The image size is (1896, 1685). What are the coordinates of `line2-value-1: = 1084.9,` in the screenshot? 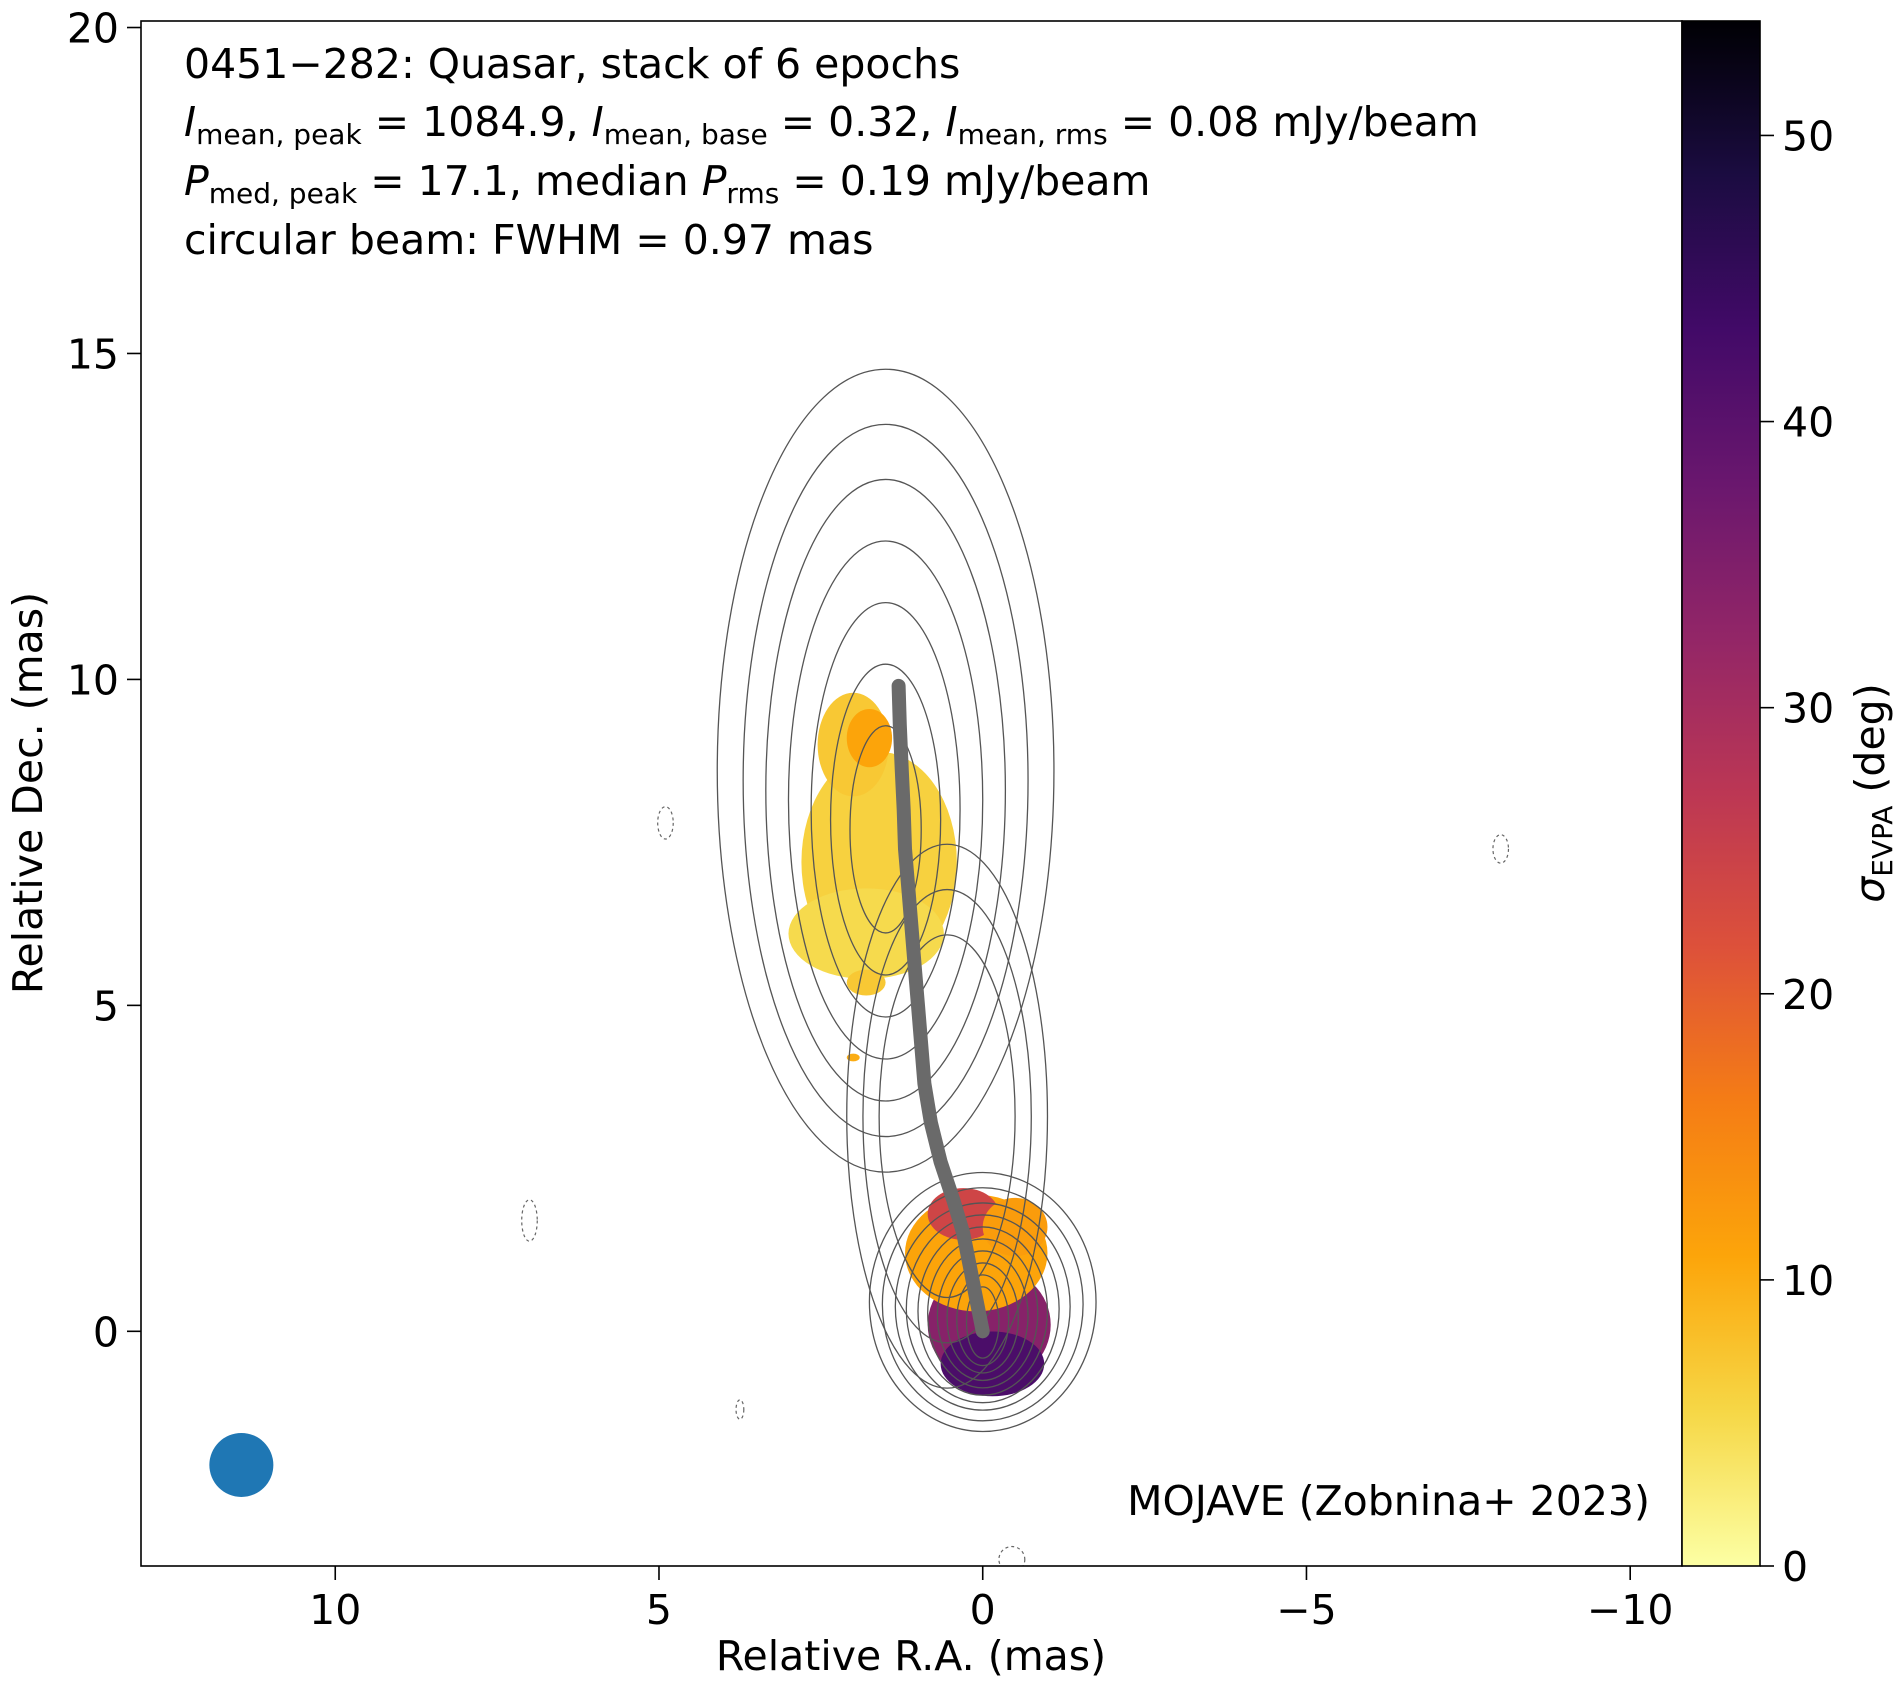 It's located at (477, 122).